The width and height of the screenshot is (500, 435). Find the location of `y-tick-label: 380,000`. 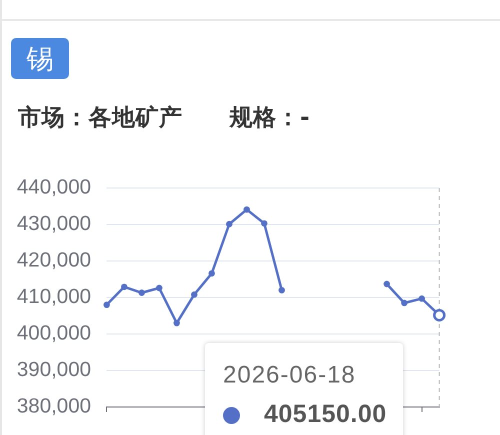

y-tick-label: 380,000 is located at coordinates (53, 406).